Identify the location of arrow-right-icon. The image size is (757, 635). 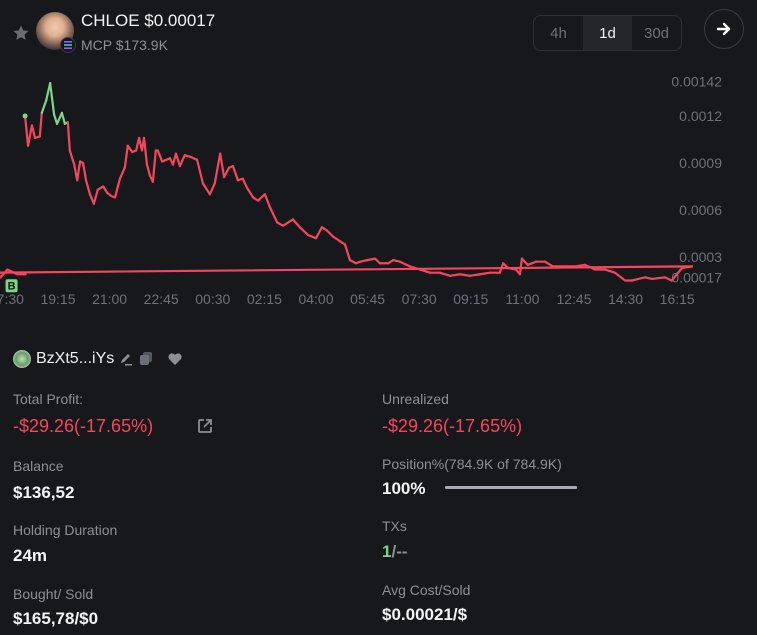
(723, 29).